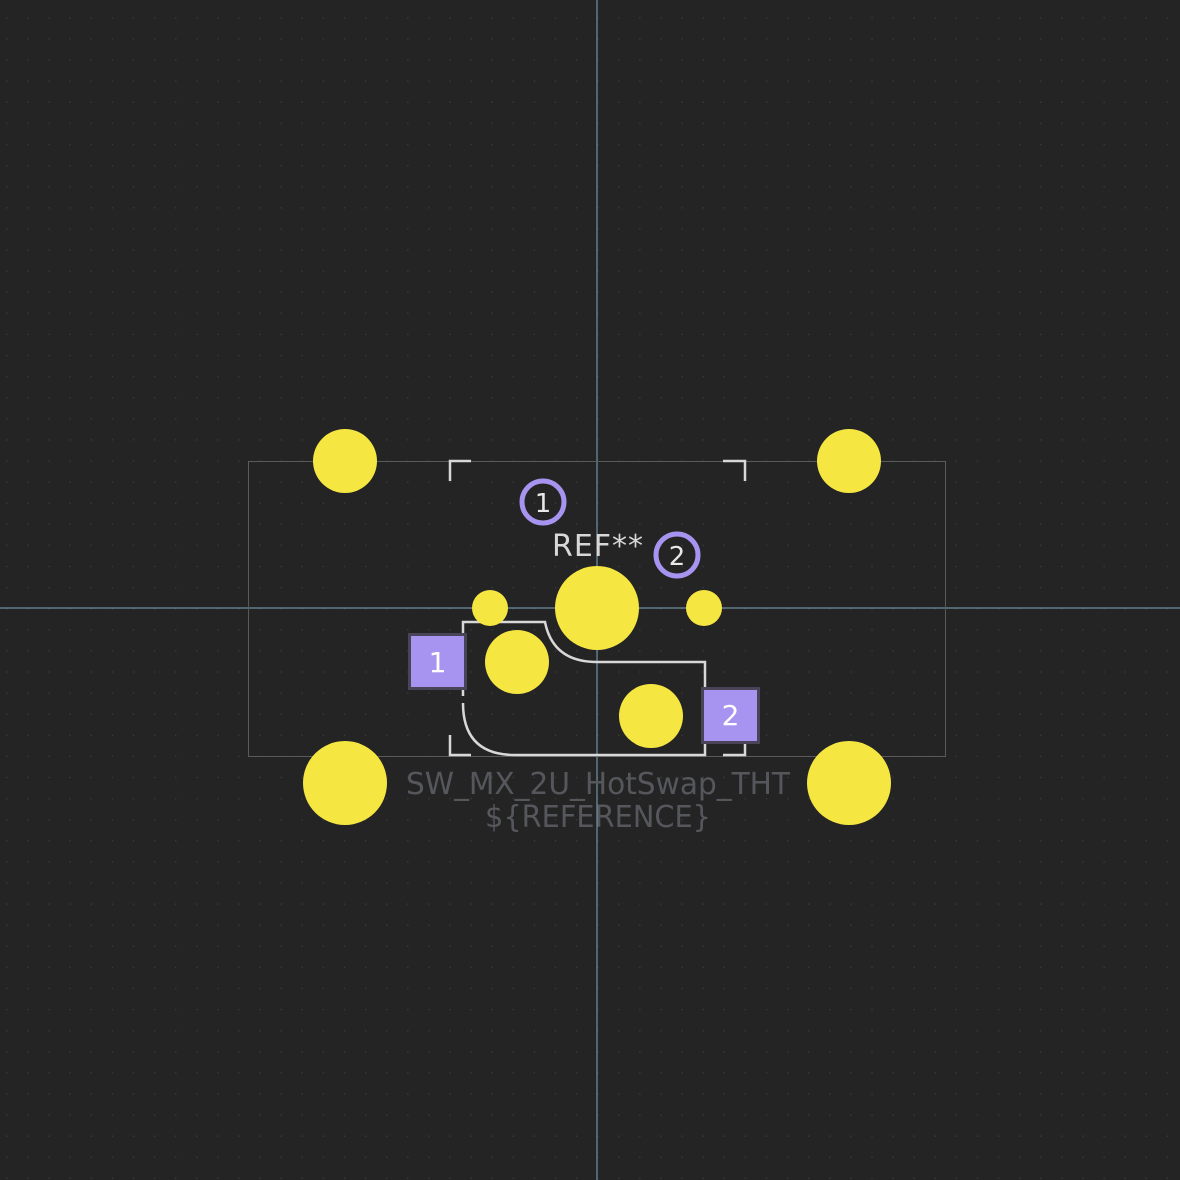  Describe the element at coordinates (345, 461) in the screenshot. I see `stabilizer-hole-top-left` at that location.